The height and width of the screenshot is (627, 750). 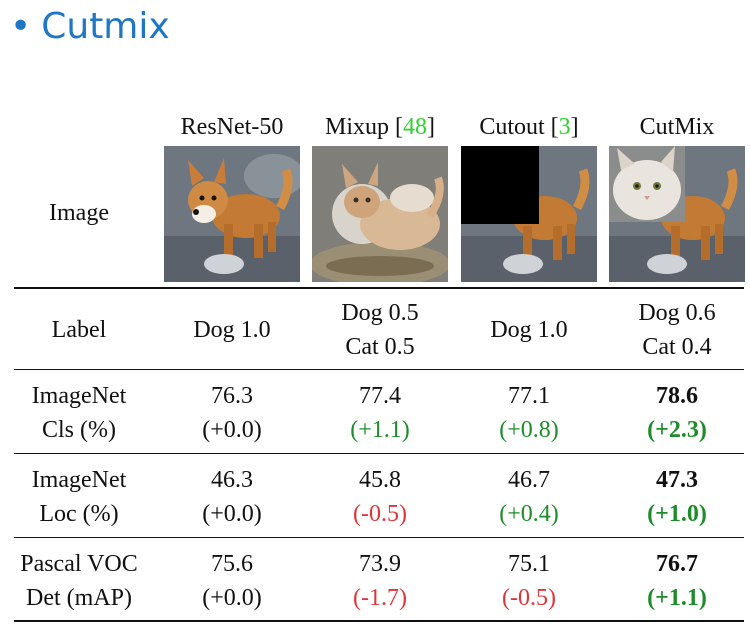 I want to click on cls-value-mixup: 77.4, so click(x=380, y=396).